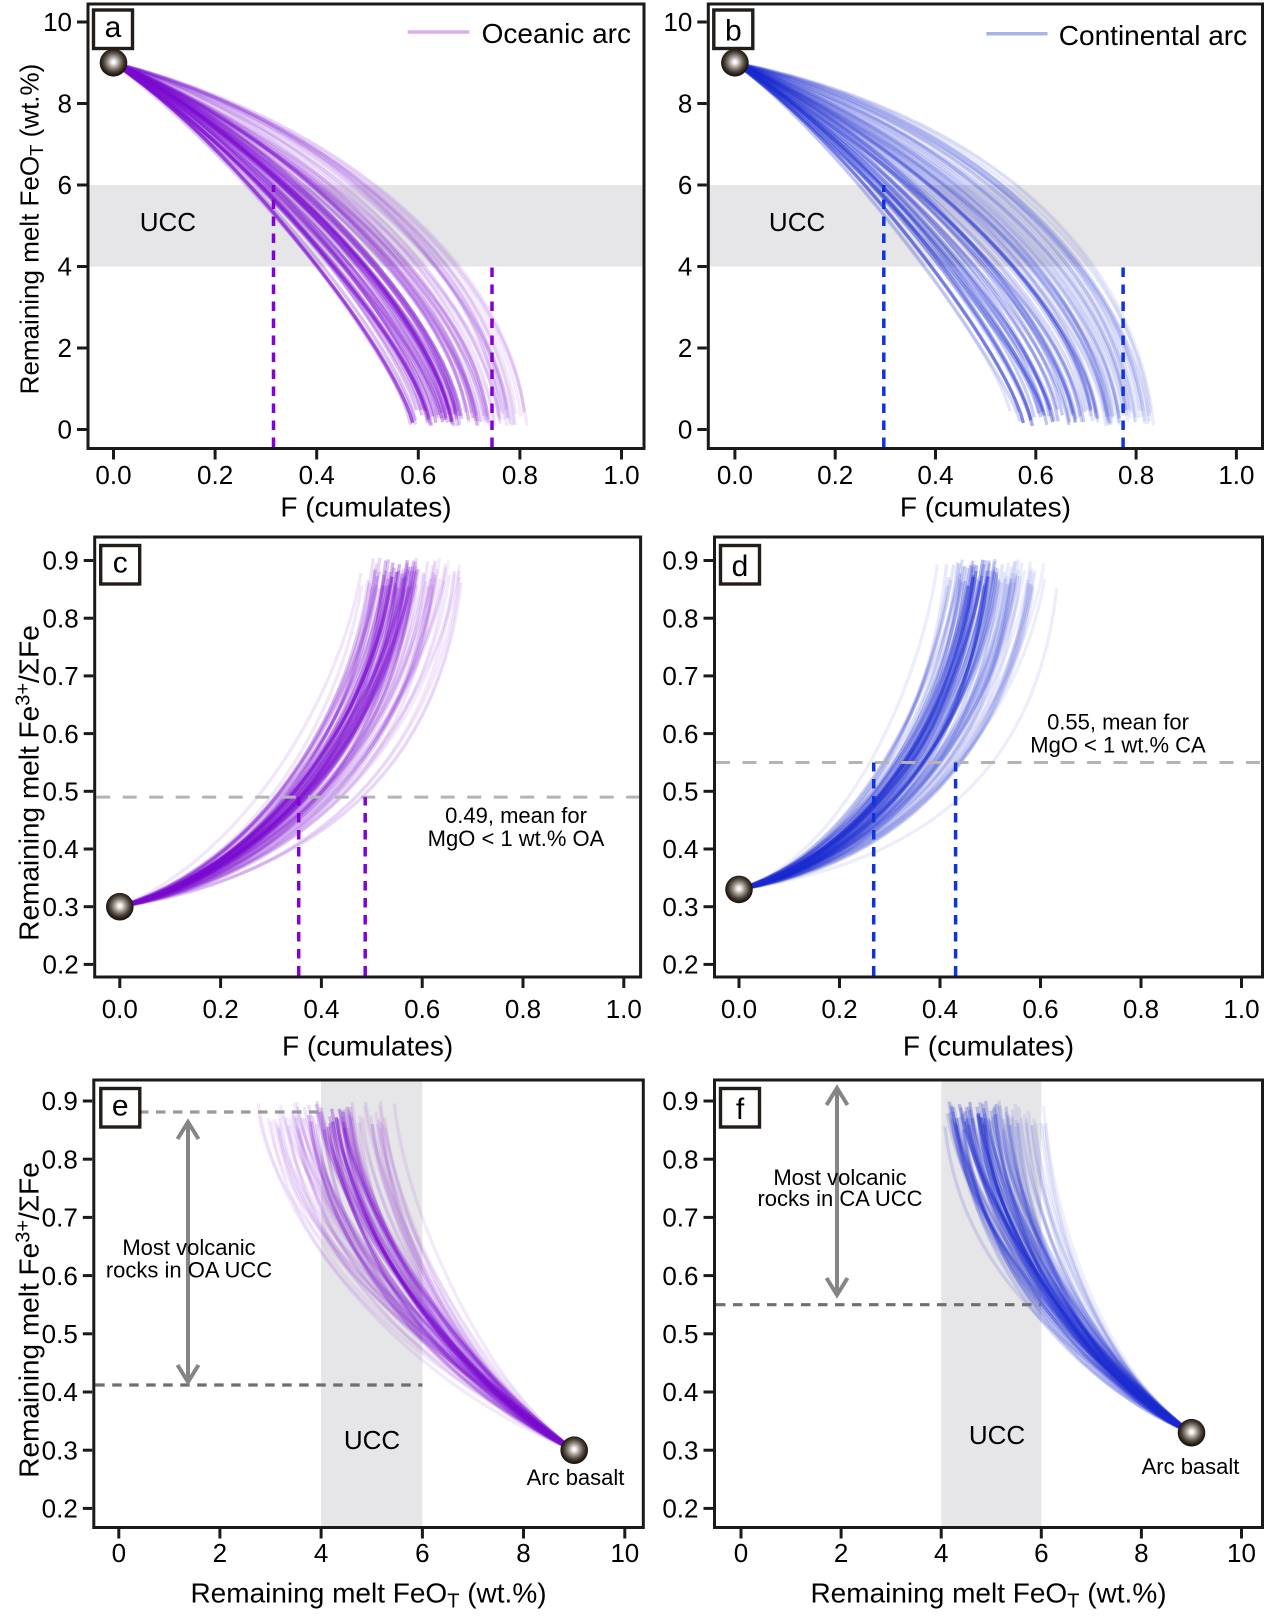 The height and width of the screenshot is (1618, 1267). I want to click on svg-text: b, so click(733, 31).